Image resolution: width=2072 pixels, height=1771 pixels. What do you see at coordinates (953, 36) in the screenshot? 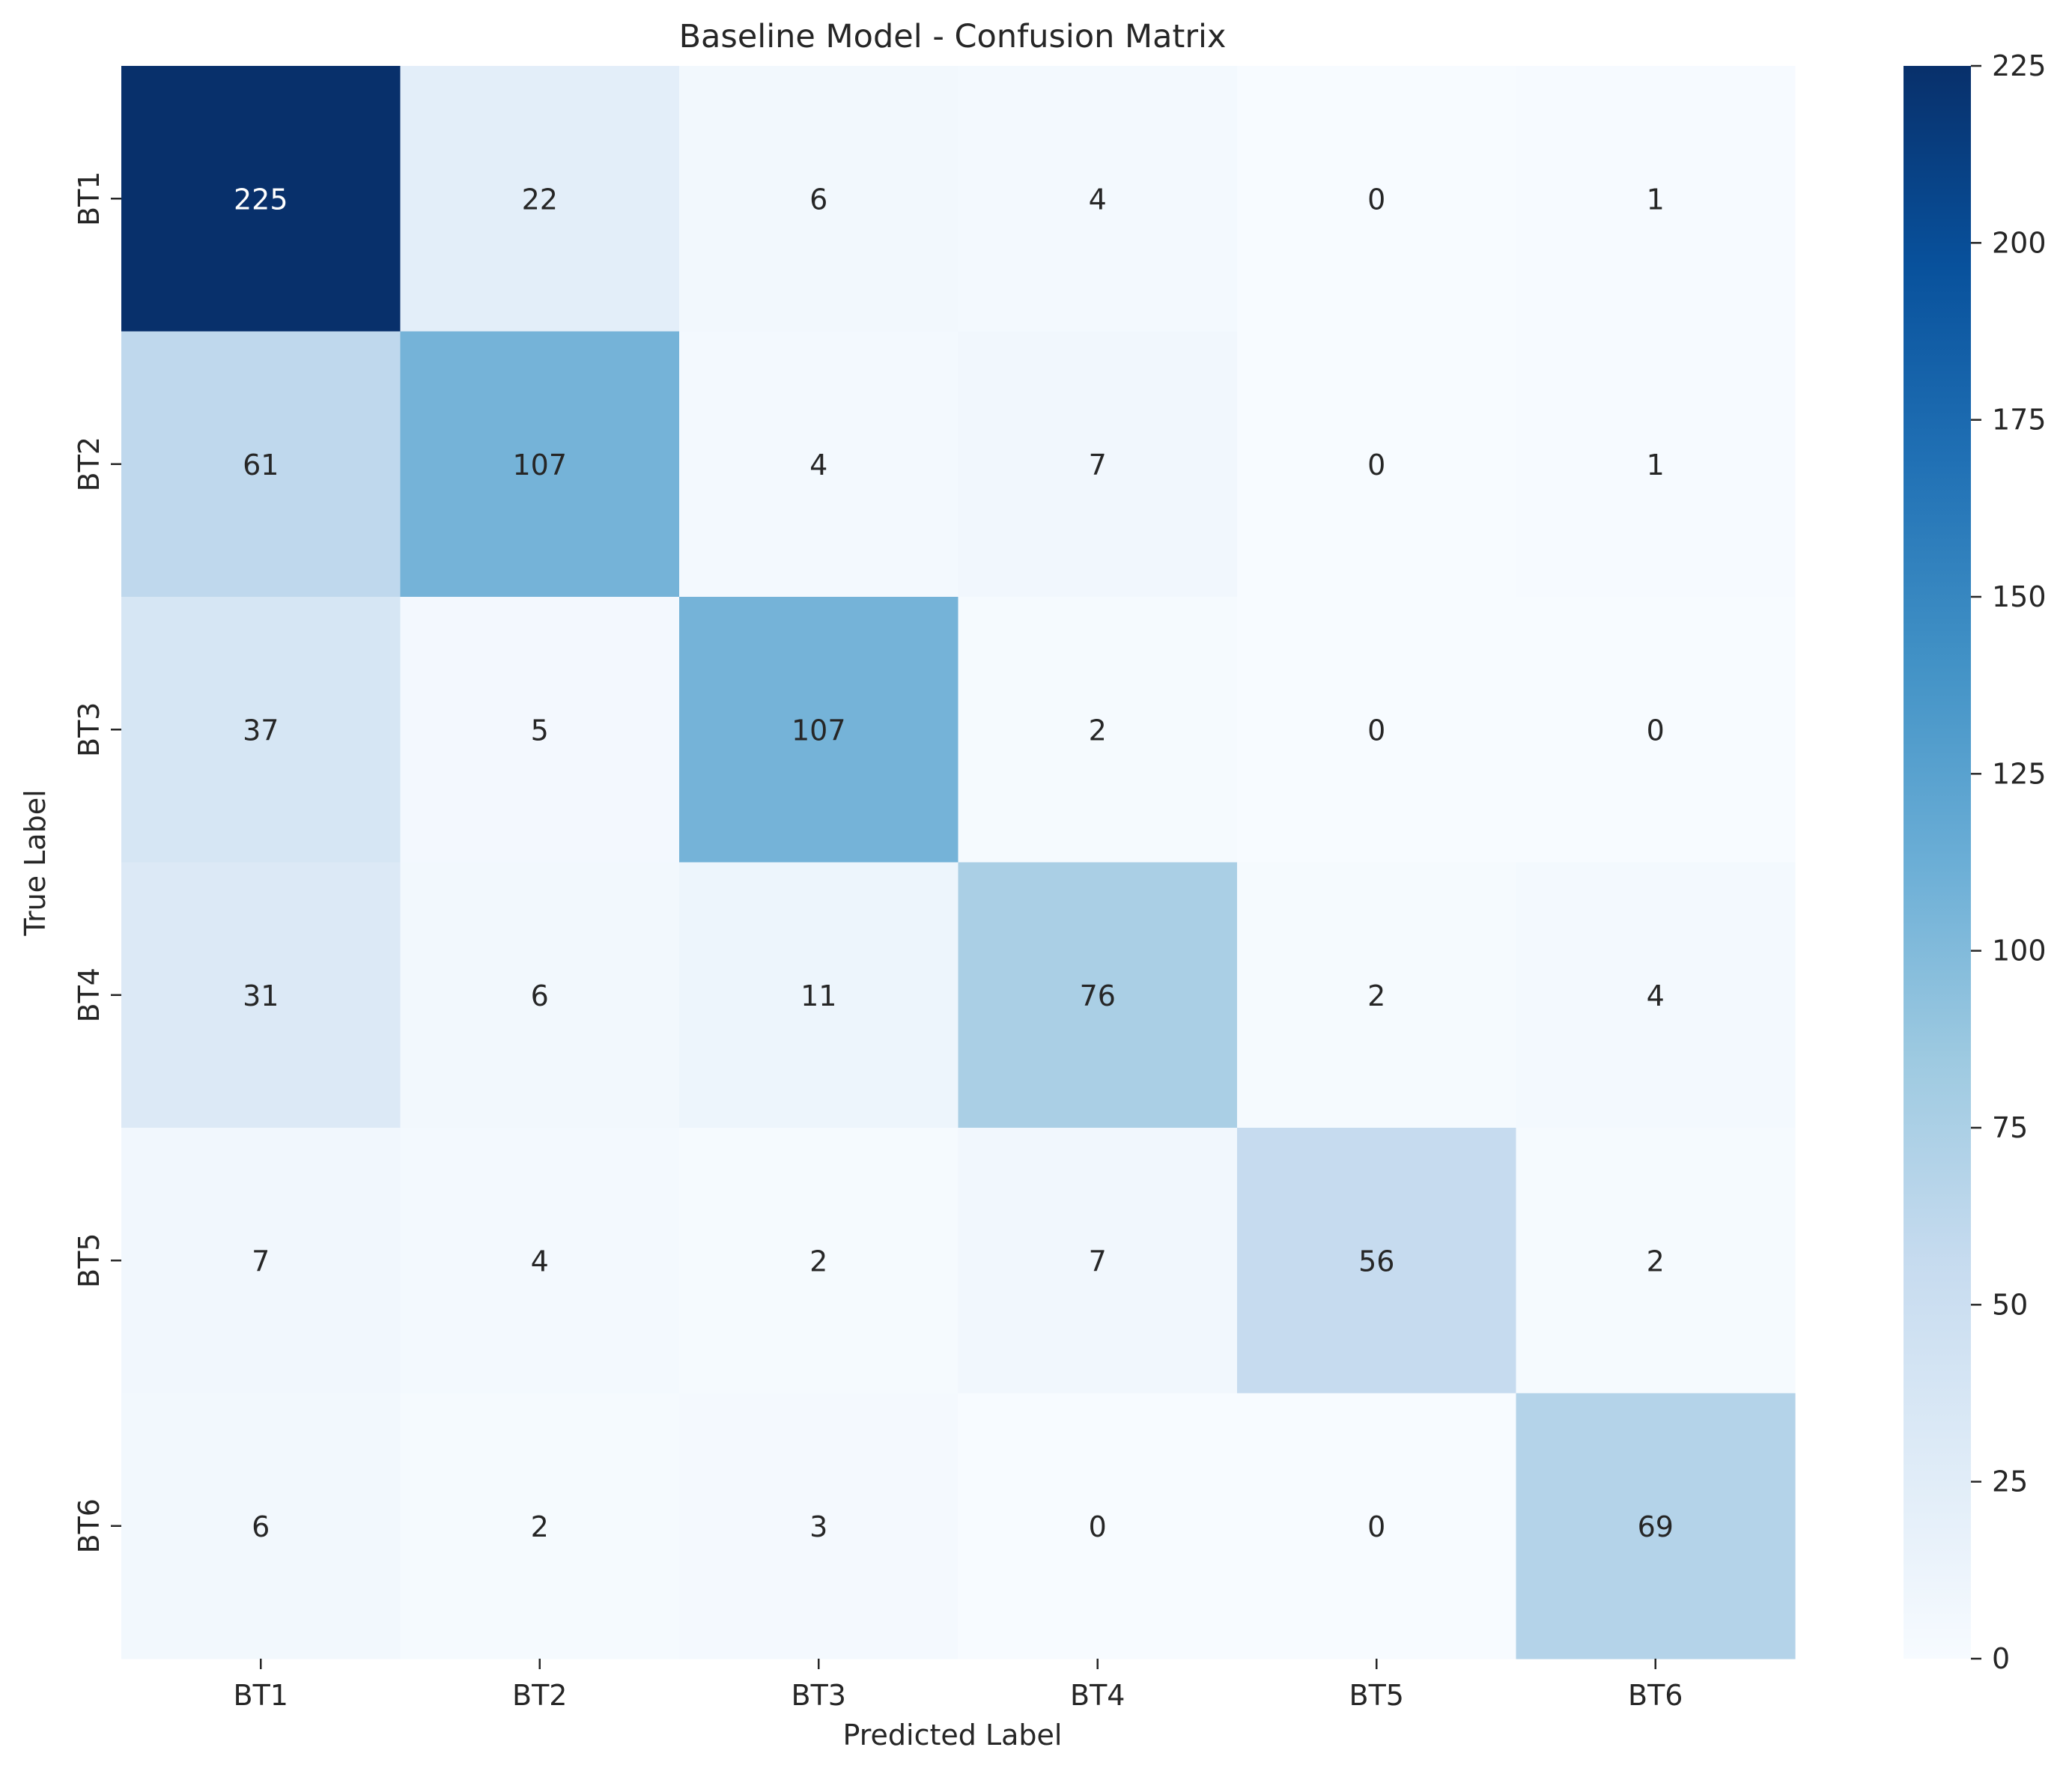
I see `chart-title: Baseline Model - Confusion Matrix` at bounding box center [953, 36].